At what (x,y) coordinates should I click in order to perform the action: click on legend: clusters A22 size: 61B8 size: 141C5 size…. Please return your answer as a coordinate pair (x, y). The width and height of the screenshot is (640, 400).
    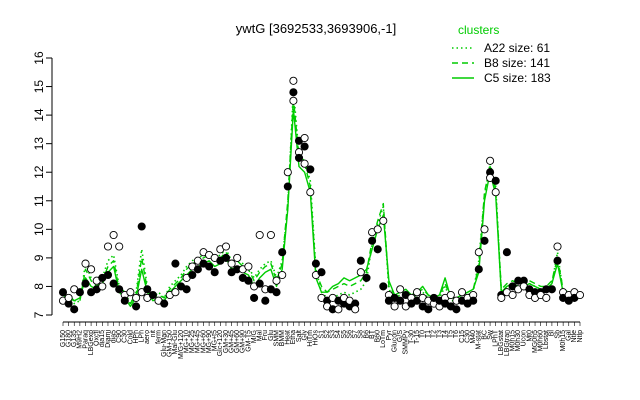
    Looking at the image, I should click on (501, 54).